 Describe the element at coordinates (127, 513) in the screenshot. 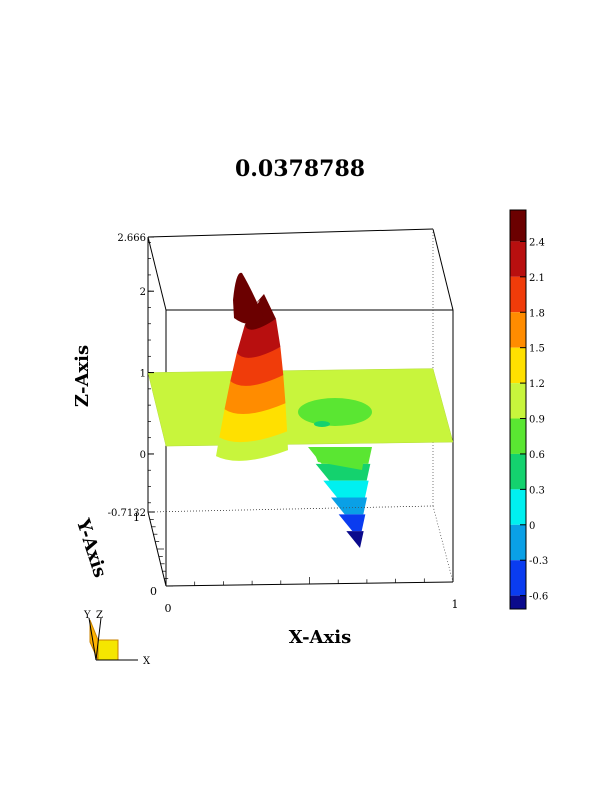

I see `z-tick-label: -0.7132` at that location.